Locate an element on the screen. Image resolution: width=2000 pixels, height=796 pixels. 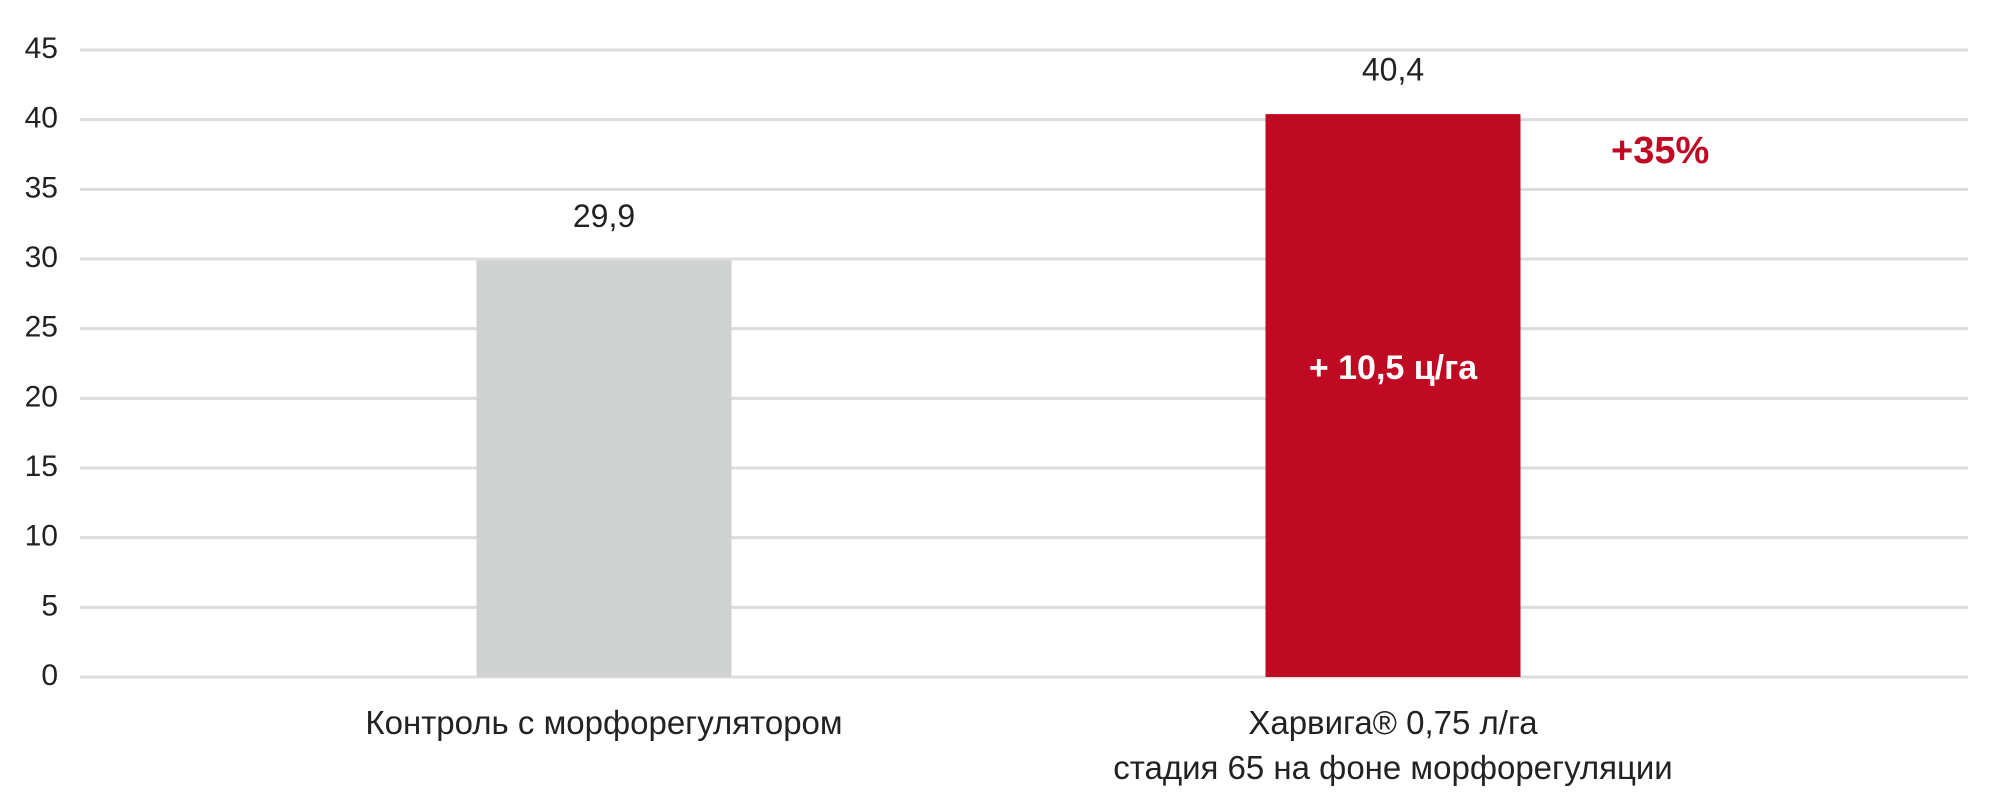
y-tick-label: 35 is located at coordinates (41, 187).